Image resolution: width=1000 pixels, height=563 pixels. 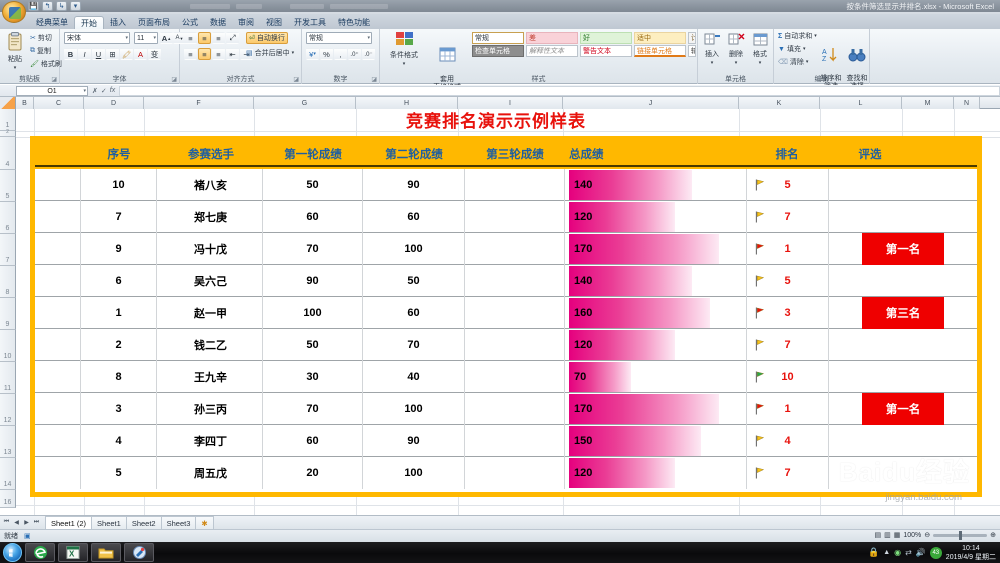 I want to click on taskbar-item-browser, so click(x=40, y=552).